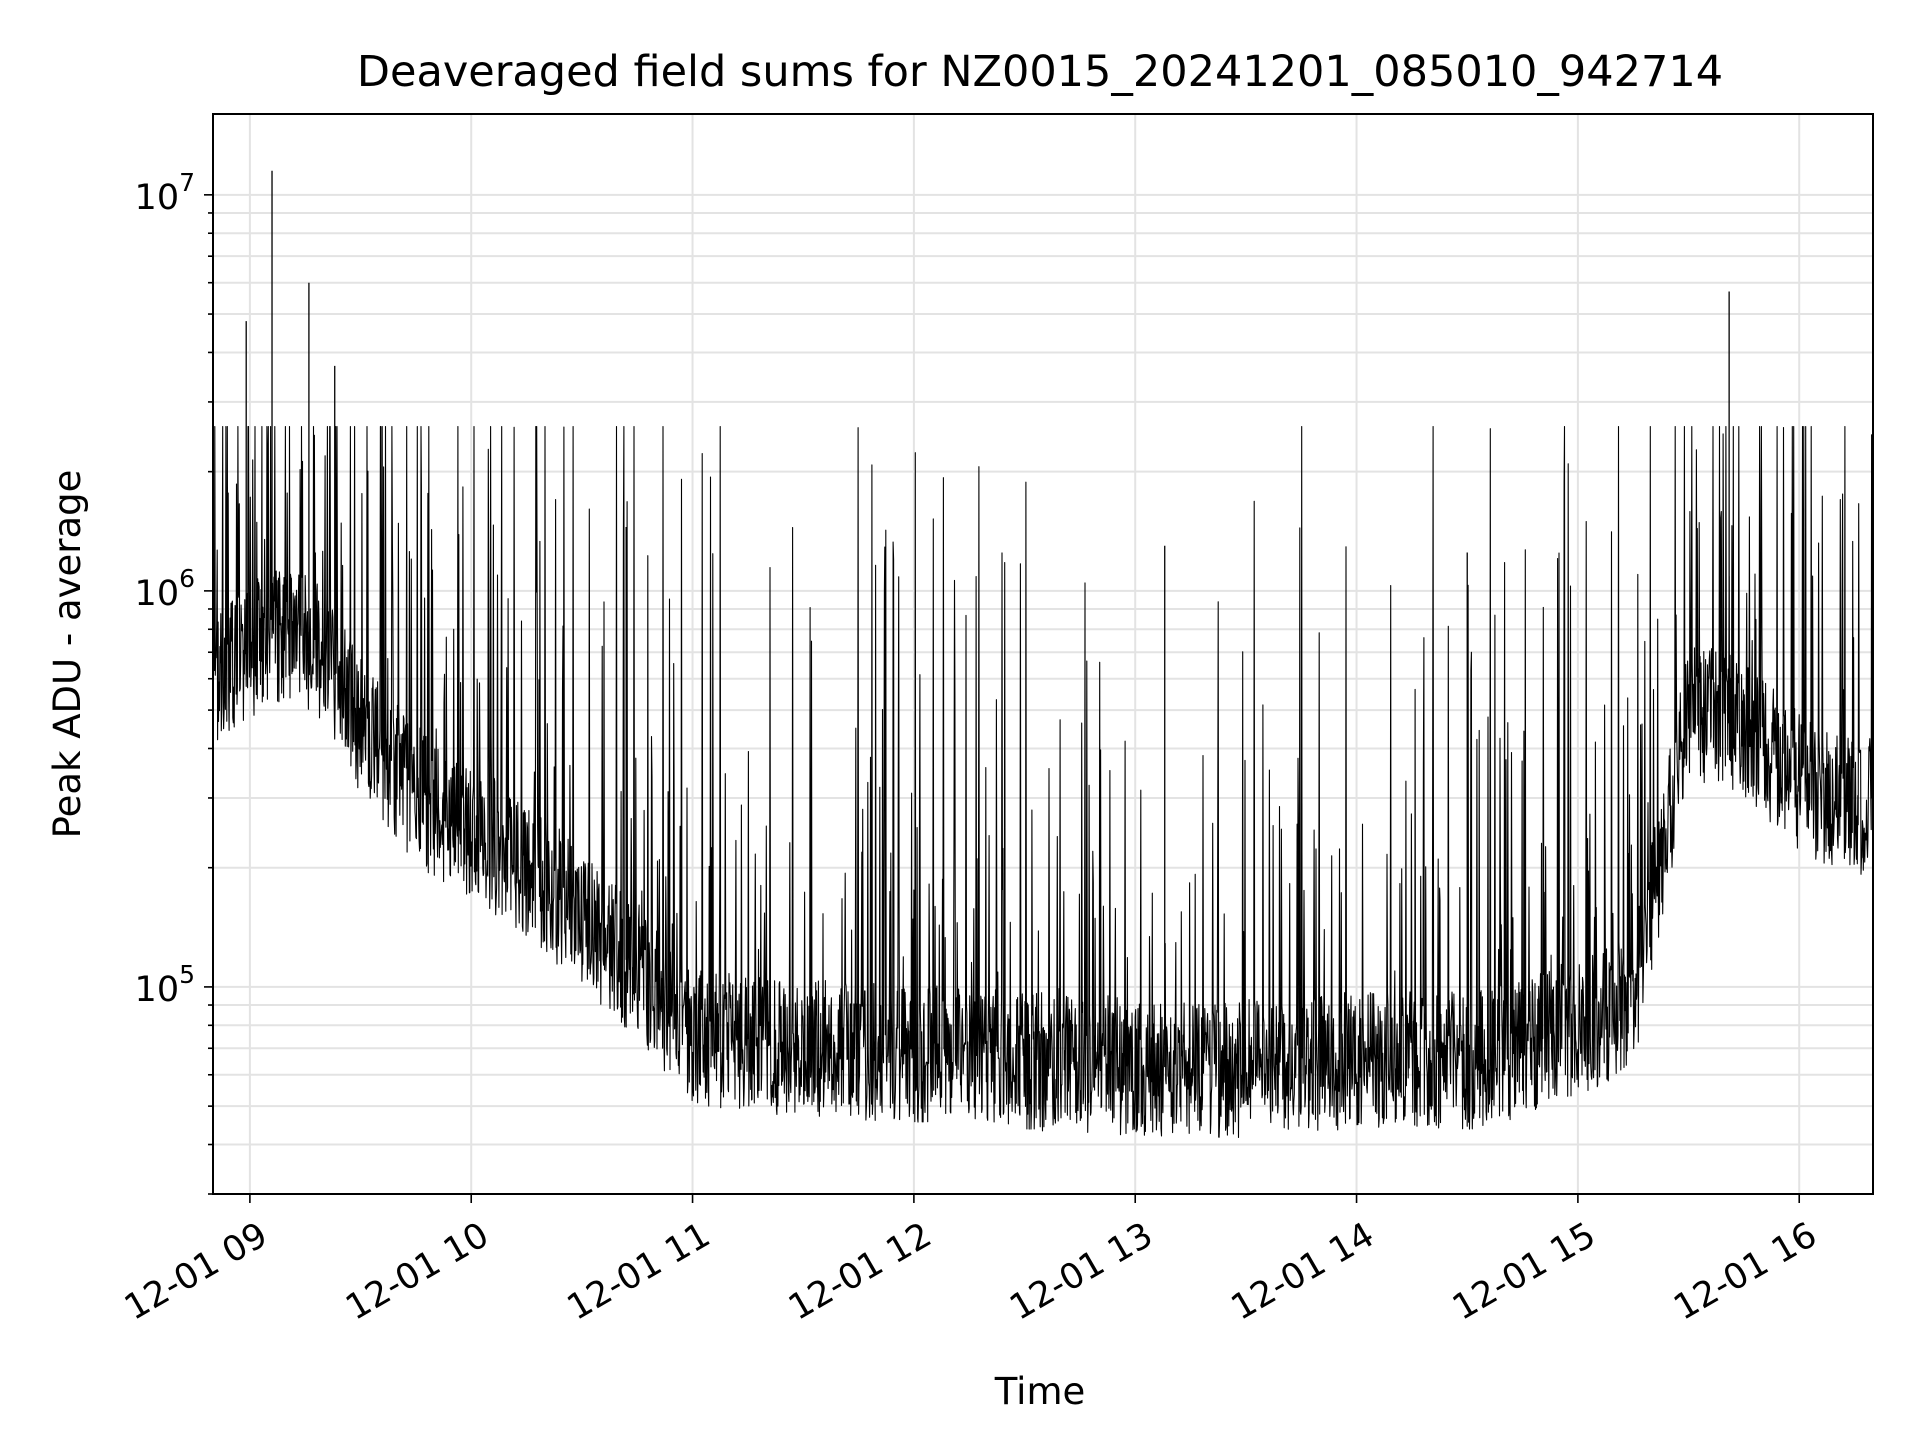 The height and width of the screenshot is (1440, 1920). I want to click on y-tick-label: 10⁷, so click(165, 193).